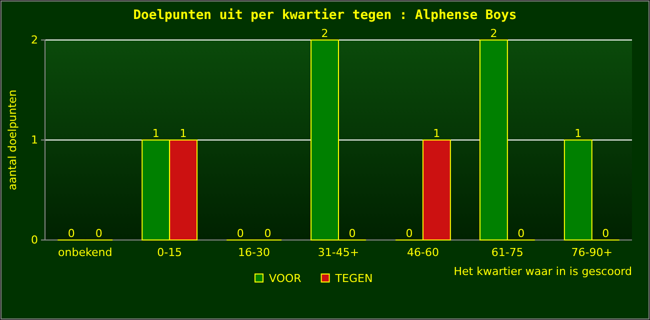  I want to click on x-tick-label: 16-30, so click(254, 252).